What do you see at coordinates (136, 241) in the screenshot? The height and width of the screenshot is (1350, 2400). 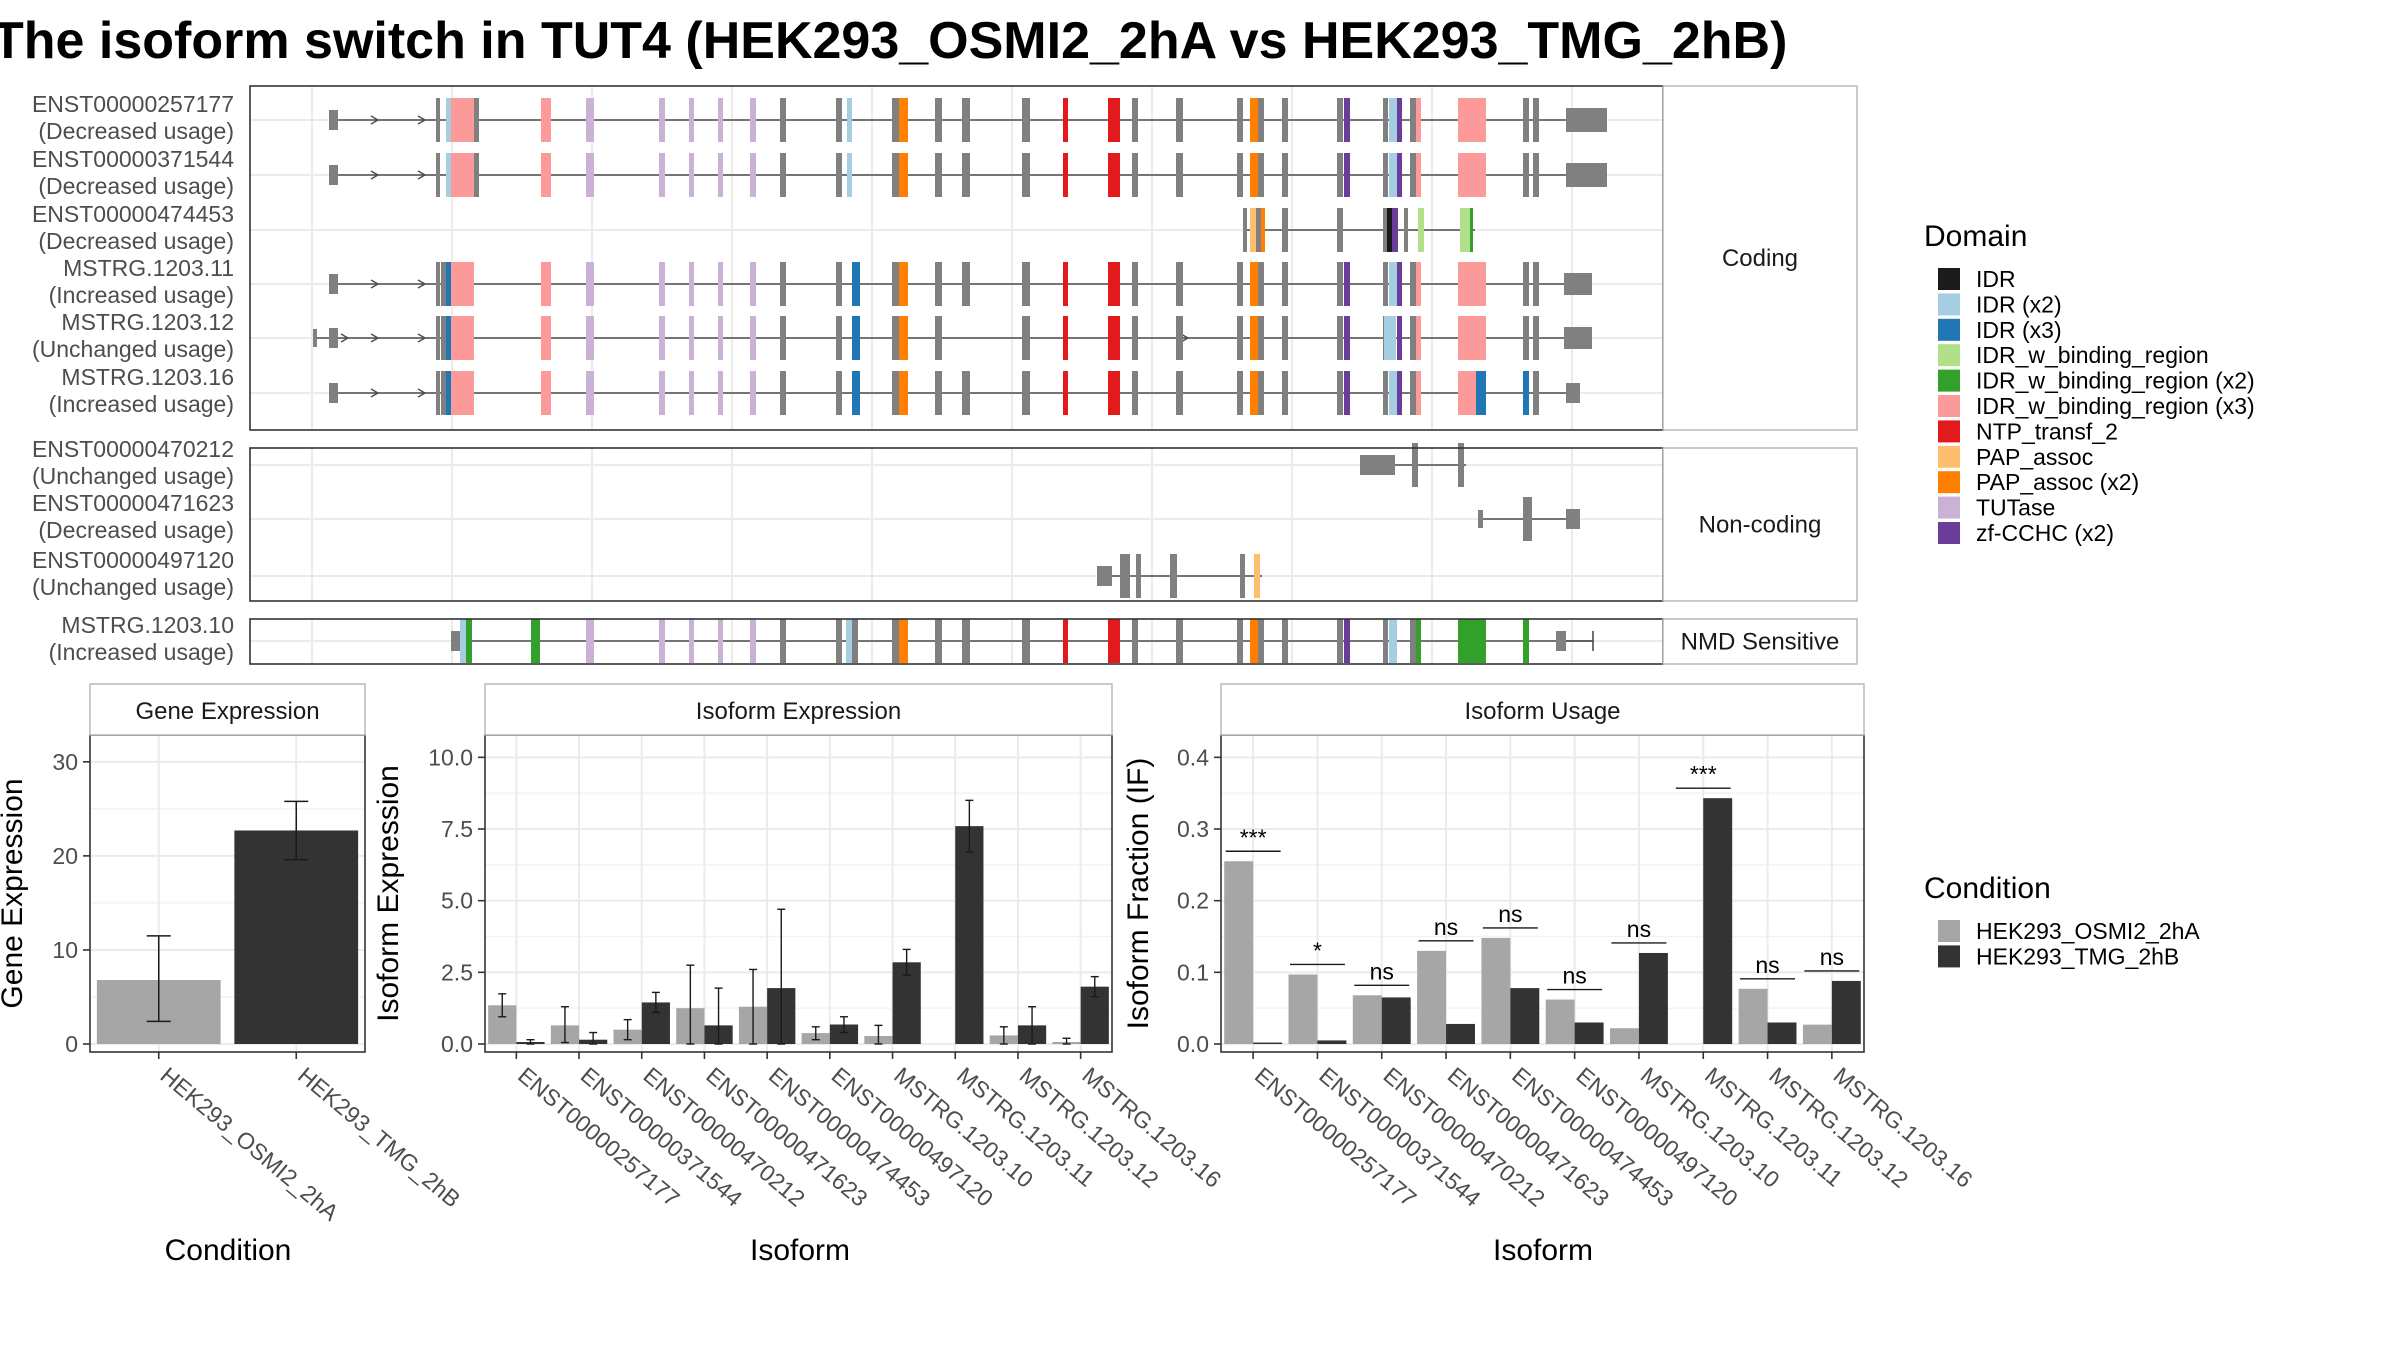 I see `transcript-usage: (Decreased usage)` at bounding box center [136, 241].